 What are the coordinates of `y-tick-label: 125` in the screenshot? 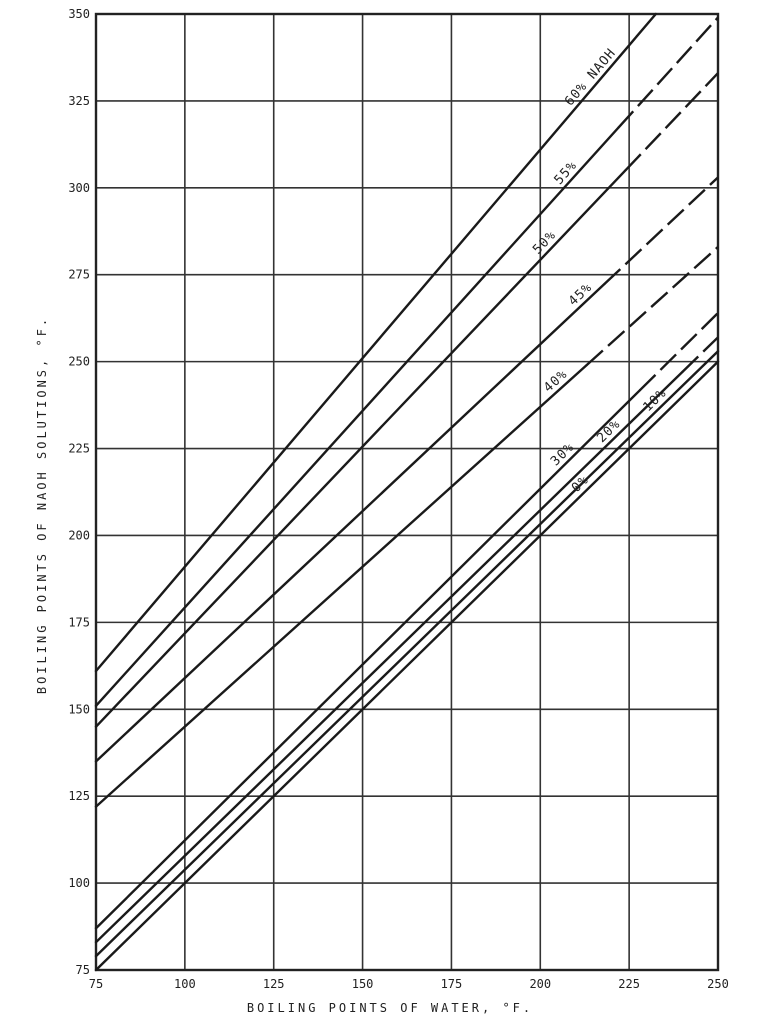 It's located at (79, 796).